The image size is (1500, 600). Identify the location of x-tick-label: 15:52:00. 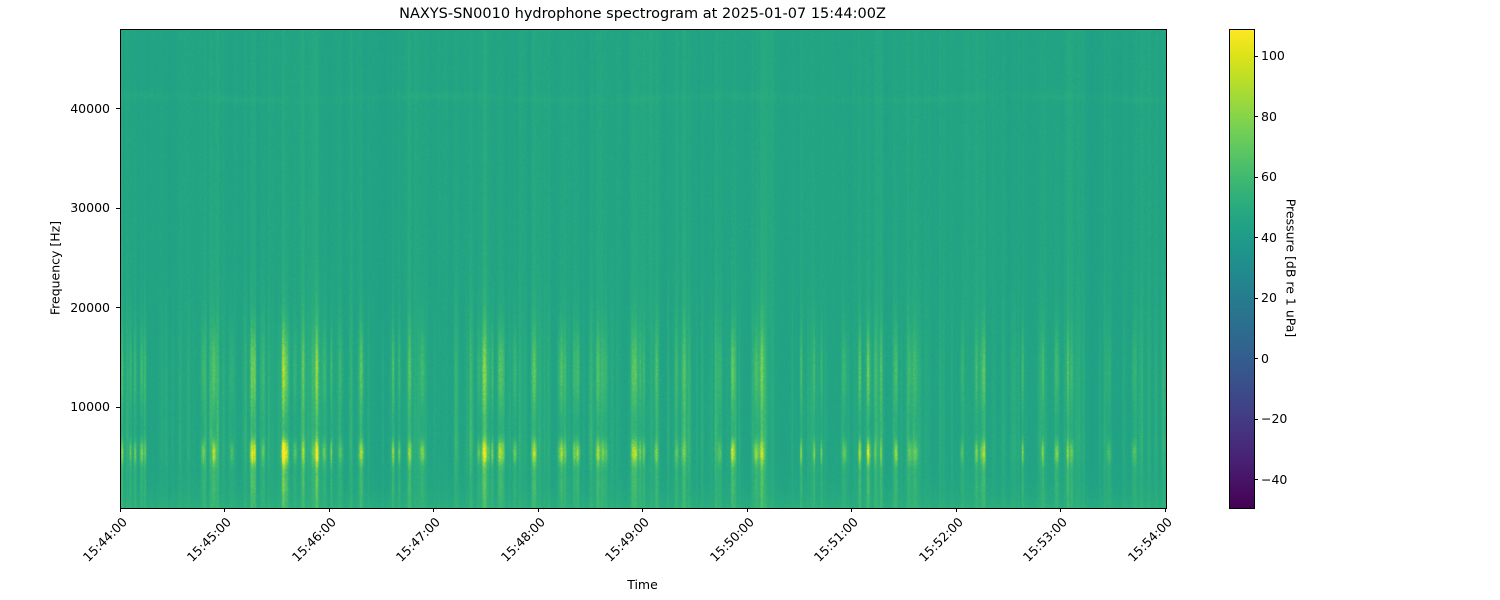
(940, 539).